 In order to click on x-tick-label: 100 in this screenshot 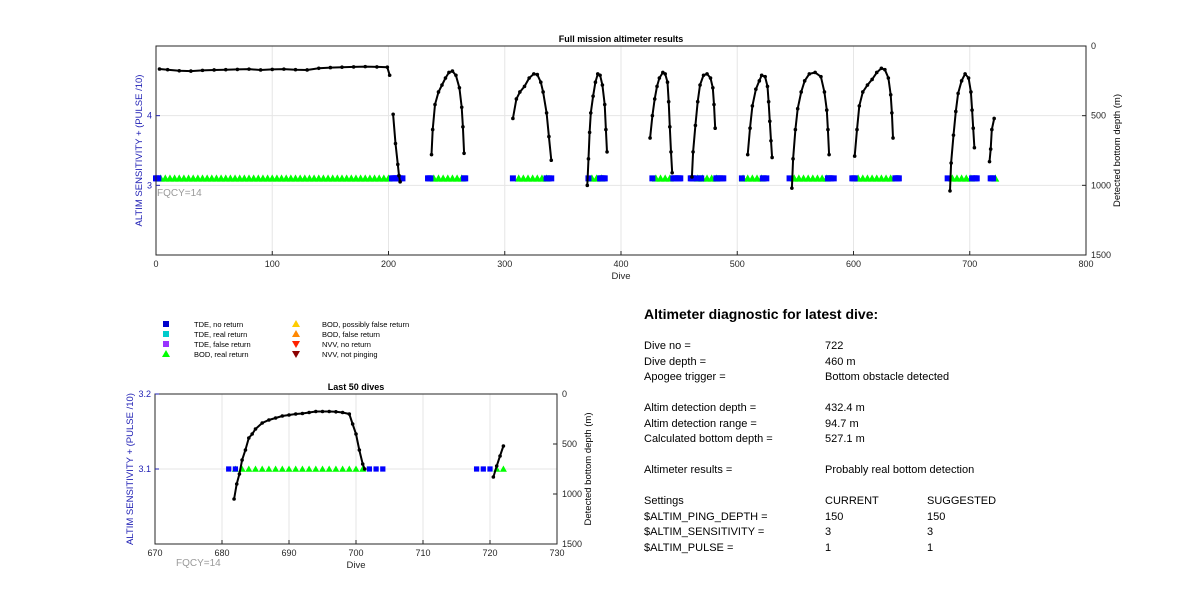, I will do `click(272, 264)`.